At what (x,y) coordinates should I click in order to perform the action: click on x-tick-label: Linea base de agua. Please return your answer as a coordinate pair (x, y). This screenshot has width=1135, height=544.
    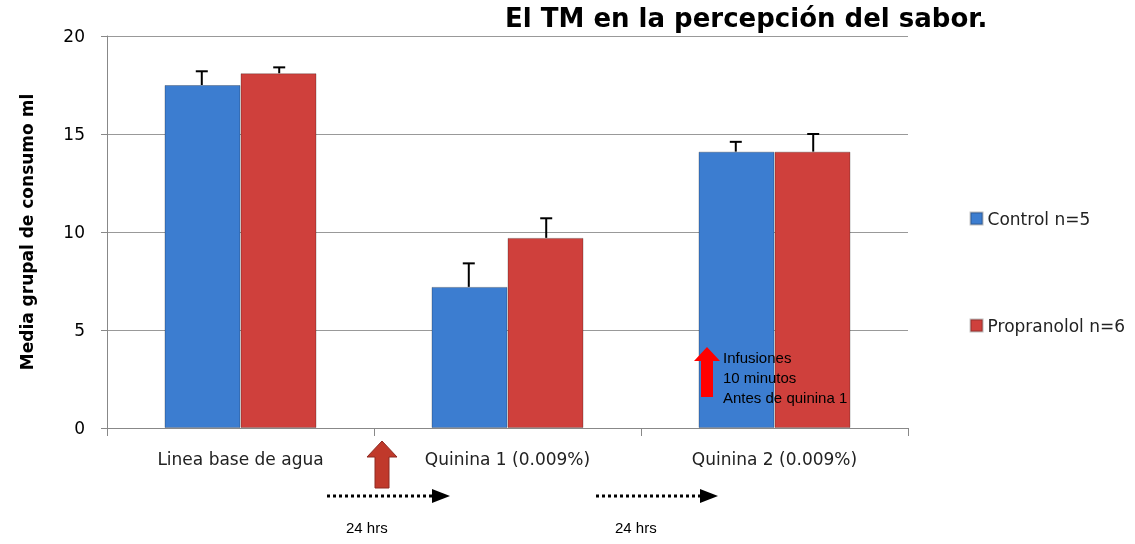
    Looking at the image, I should click on (240, 458).